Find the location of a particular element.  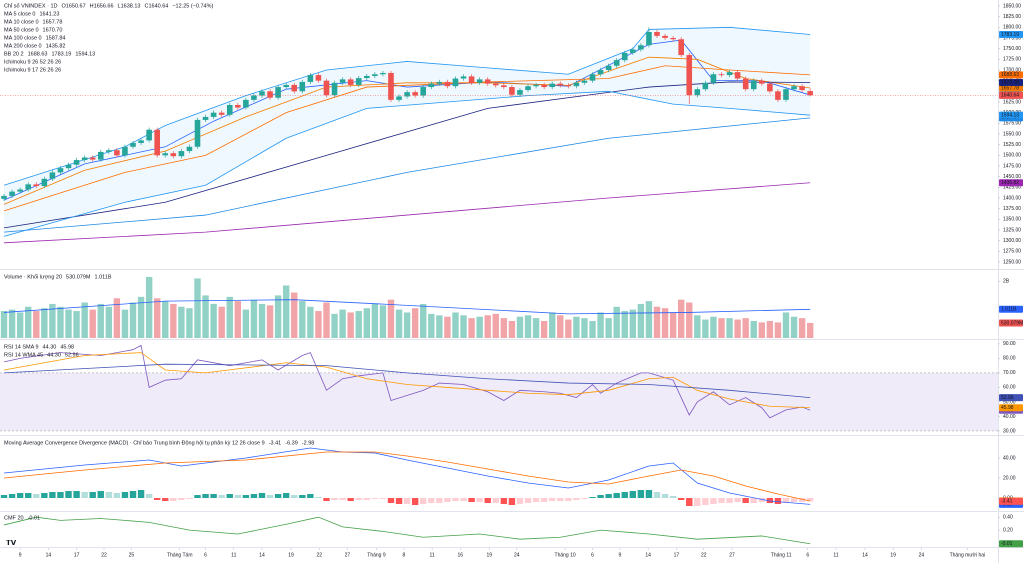

y-tick-label: 1275.00 is located at coordinates (1012, 252).